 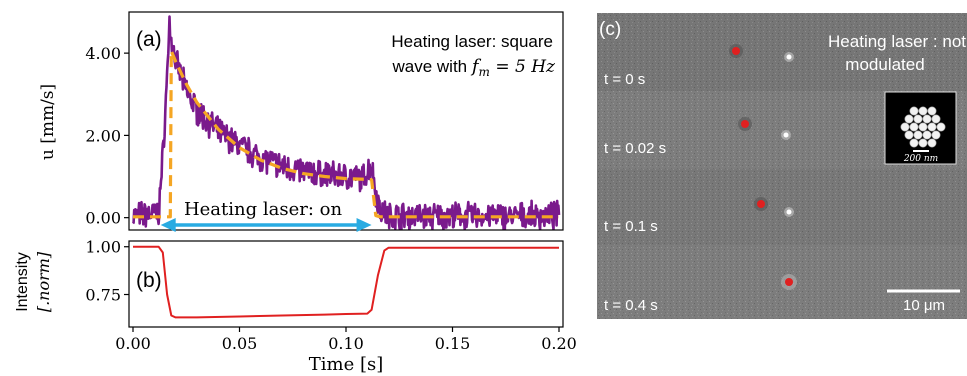 What do you see at coordinates (897, 41) in the screenshot?
I see `panel-c-caption-line1: Heating laser : not` at bounding box center [897, 41].